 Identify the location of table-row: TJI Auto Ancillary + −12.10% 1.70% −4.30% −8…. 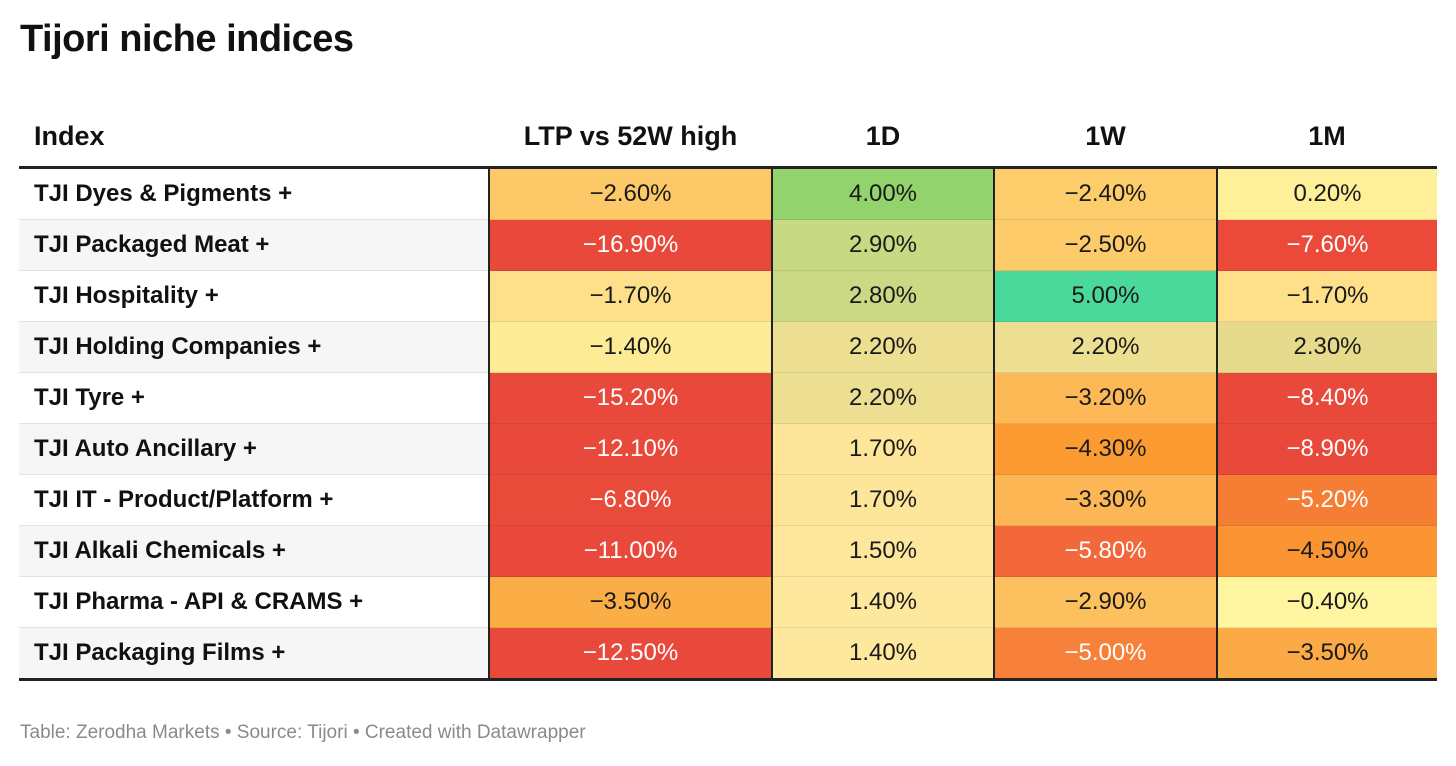
(728, 449).